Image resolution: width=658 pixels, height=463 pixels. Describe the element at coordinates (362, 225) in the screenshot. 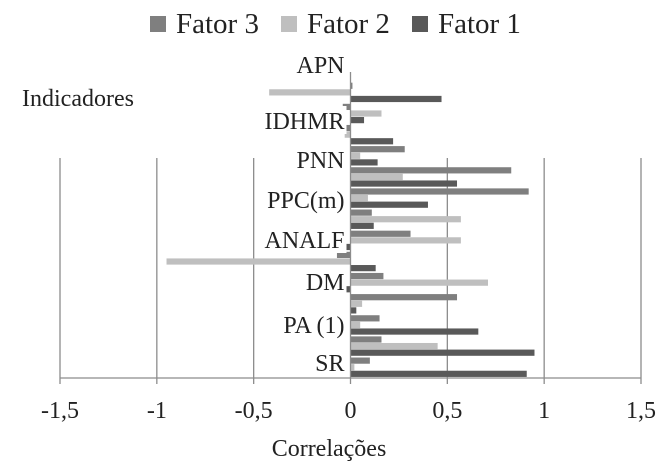

I see `bar-fator-1-r7` at that location.